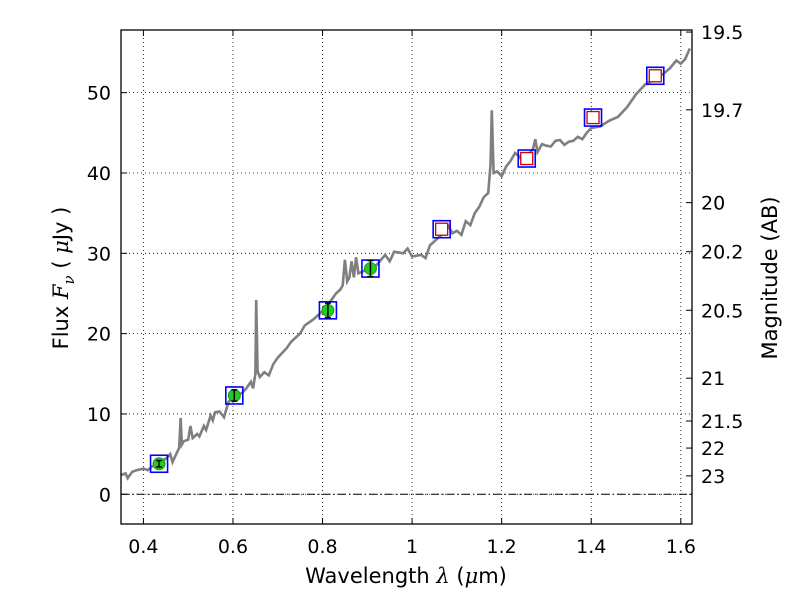 This screenshot has height=600, width=800. I want to click on x-tick-label: 1, so click(412, 547).